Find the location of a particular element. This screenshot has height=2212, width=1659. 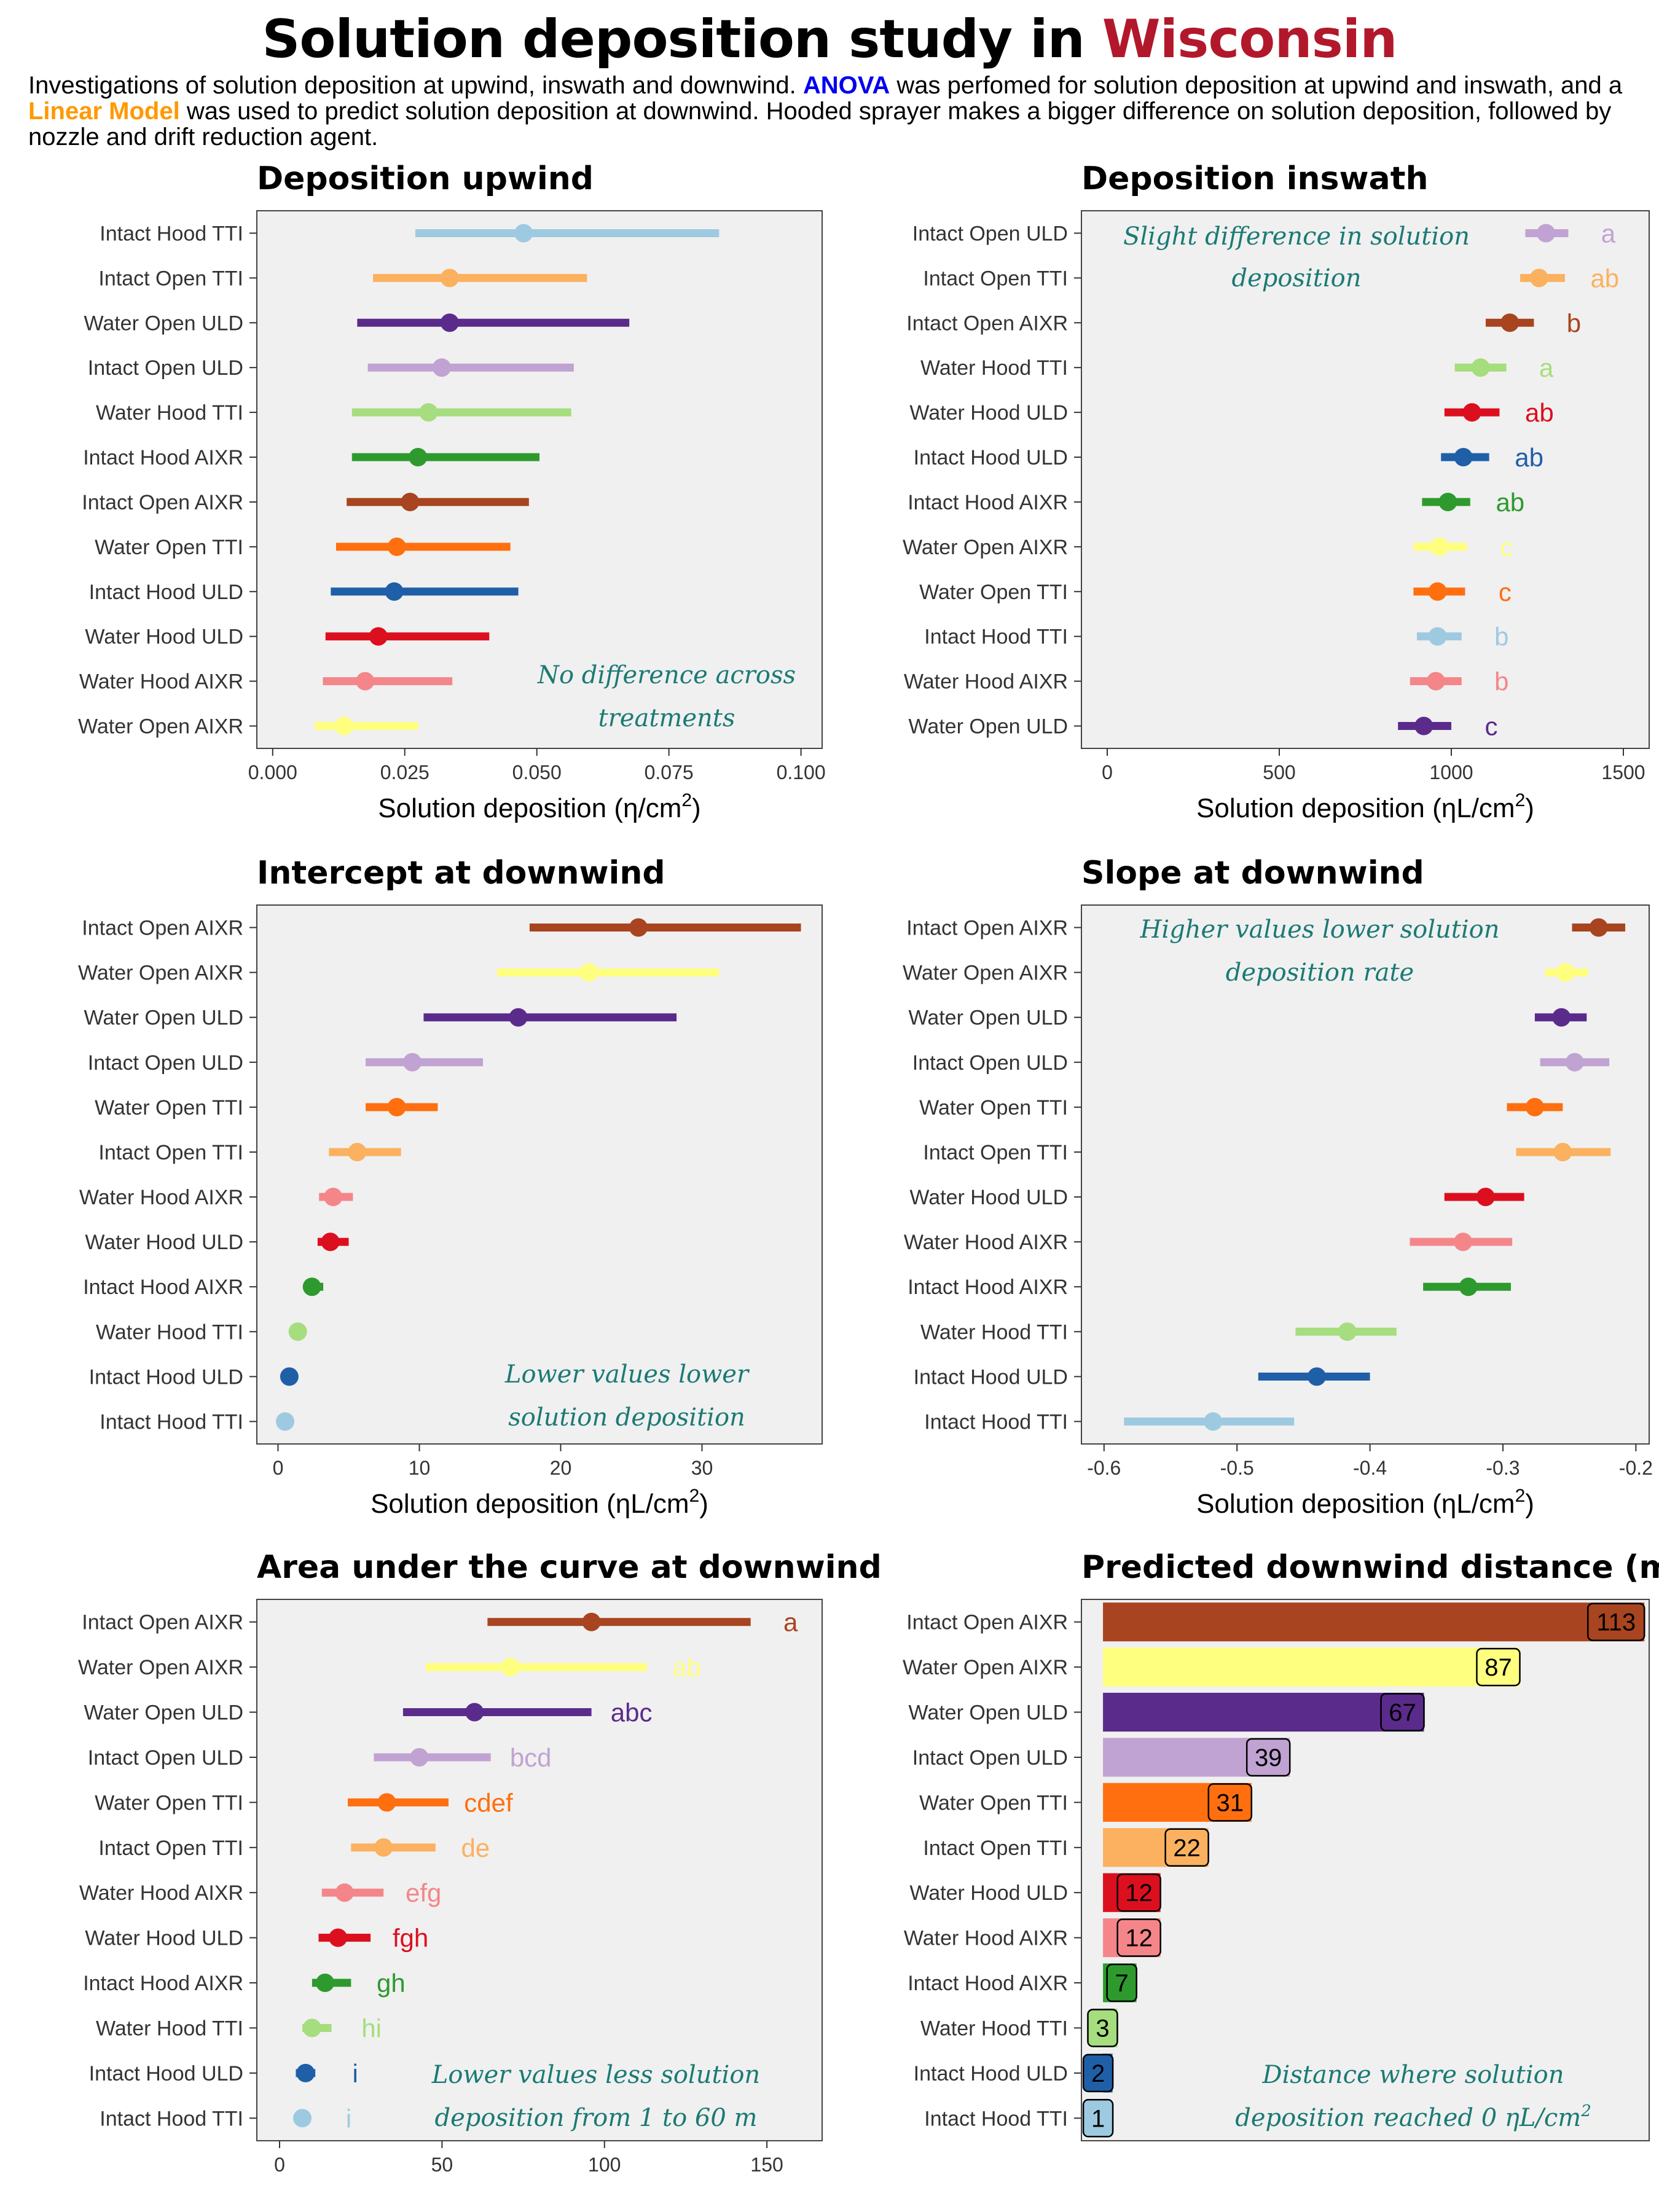

bar-value-label: 7 is located at coordinates (1122, 1983).